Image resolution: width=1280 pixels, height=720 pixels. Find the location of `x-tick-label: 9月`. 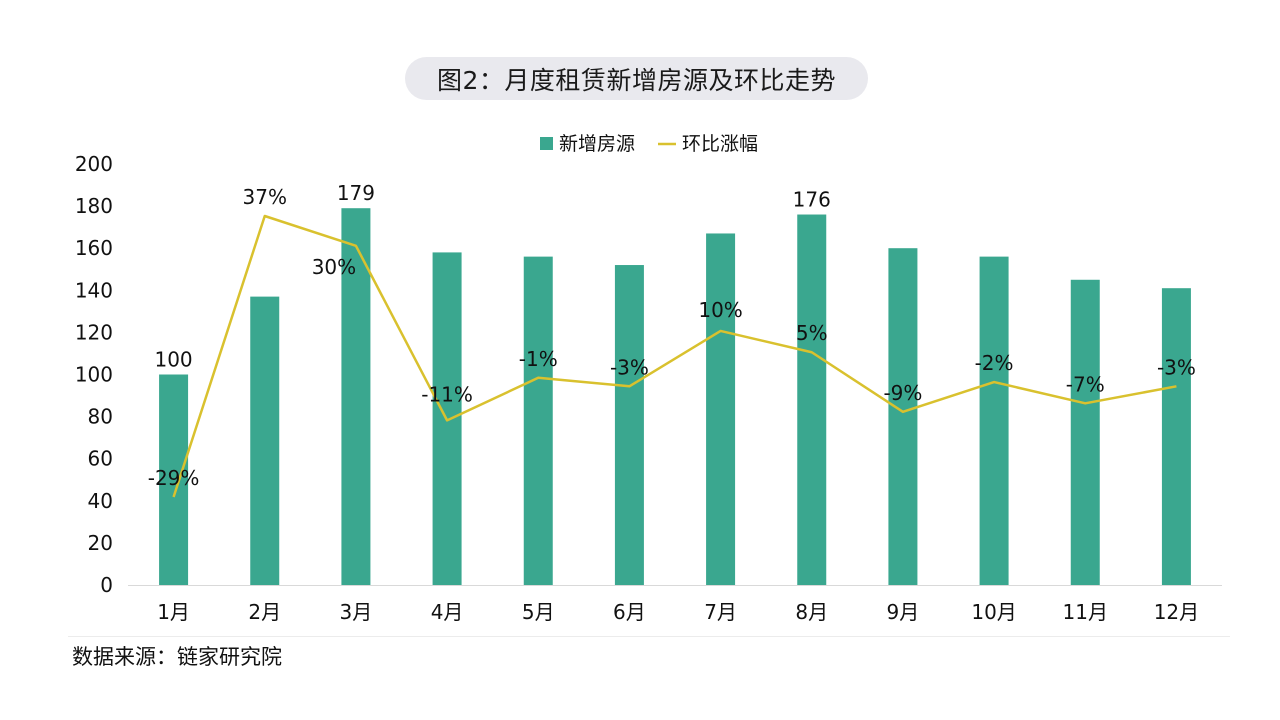

x-tick-label: 9月 is located at coordinates (903, 612).